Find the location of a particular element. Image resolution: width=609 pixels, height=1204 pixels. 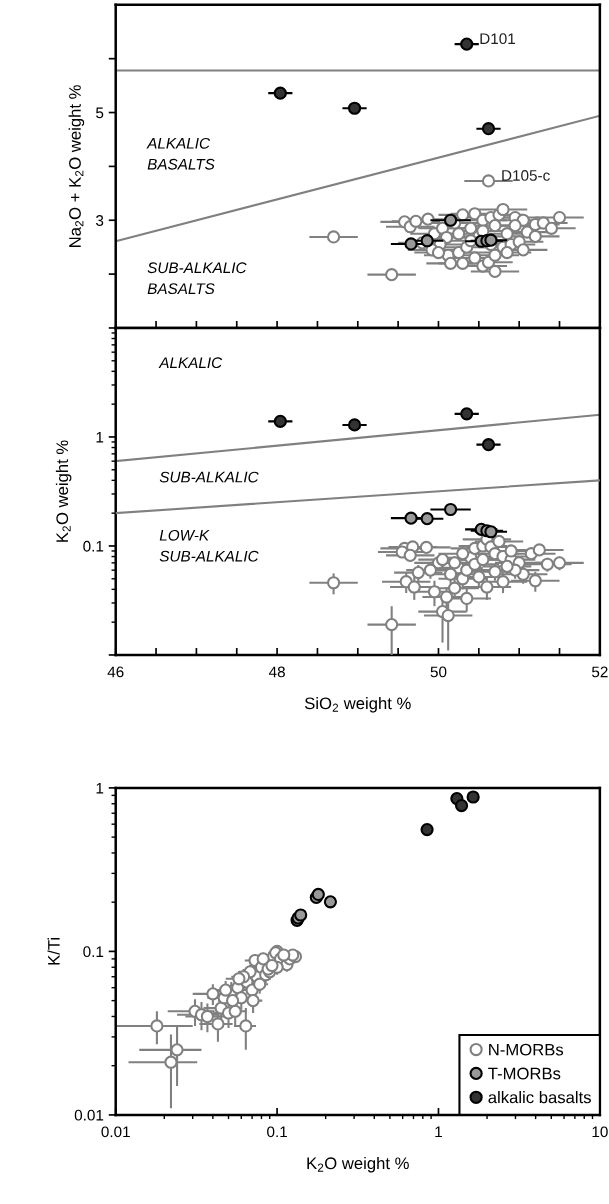

annotation: ALKALIC is located at coordinates (190, 363).